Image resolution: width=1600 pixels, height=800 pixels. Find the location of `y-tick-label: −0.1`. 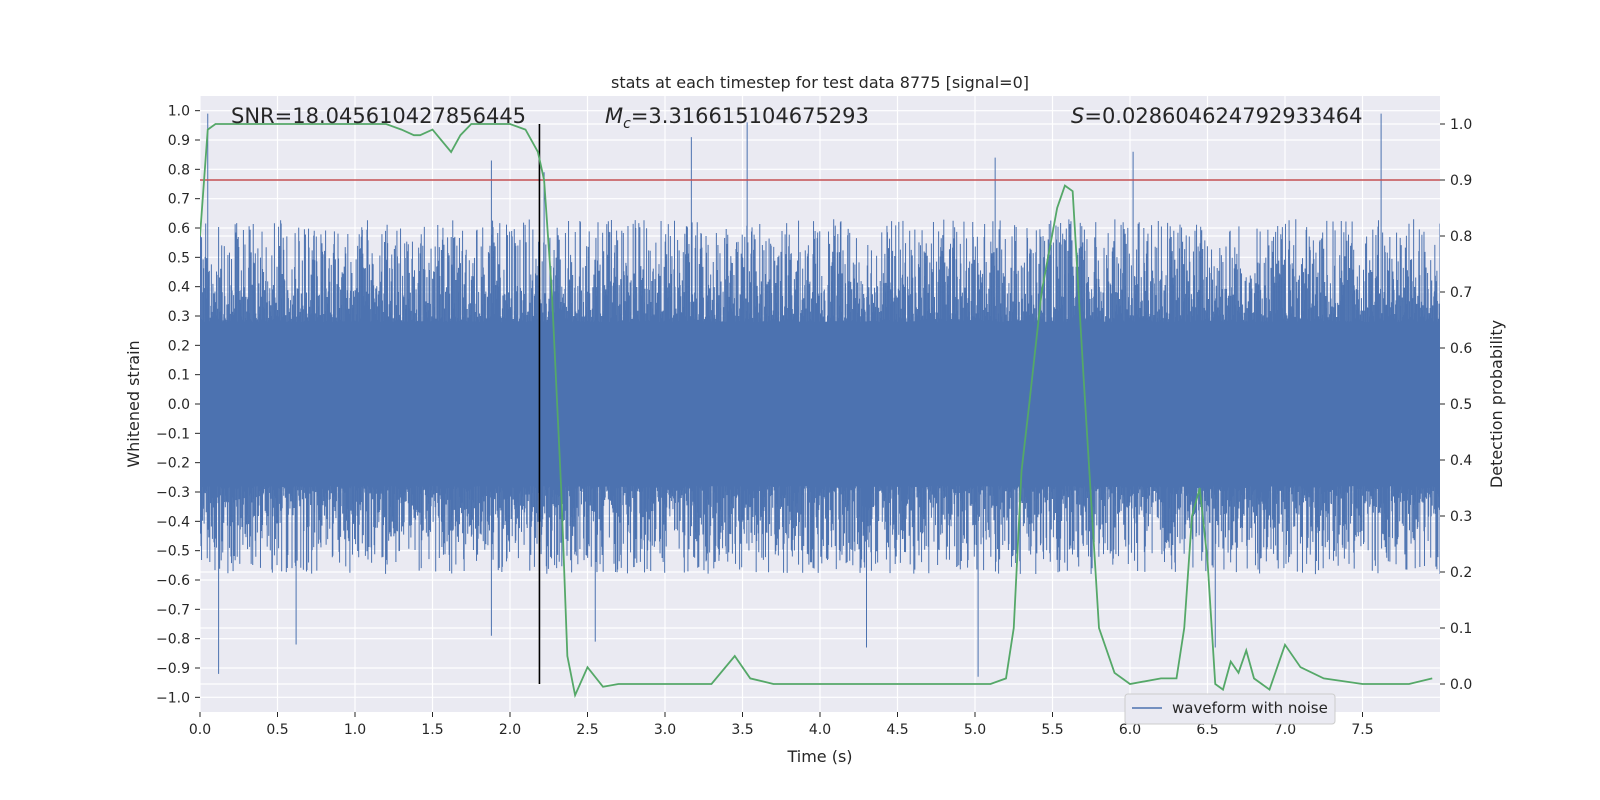

y-tick-label: −0.1 is located at coordinates (173, 434).